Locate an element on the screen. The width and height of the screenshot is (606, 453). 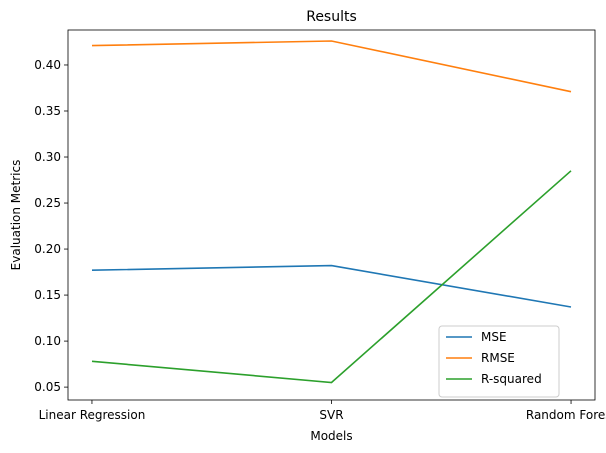
series-line-rmse is located at coordinates (331, 66).